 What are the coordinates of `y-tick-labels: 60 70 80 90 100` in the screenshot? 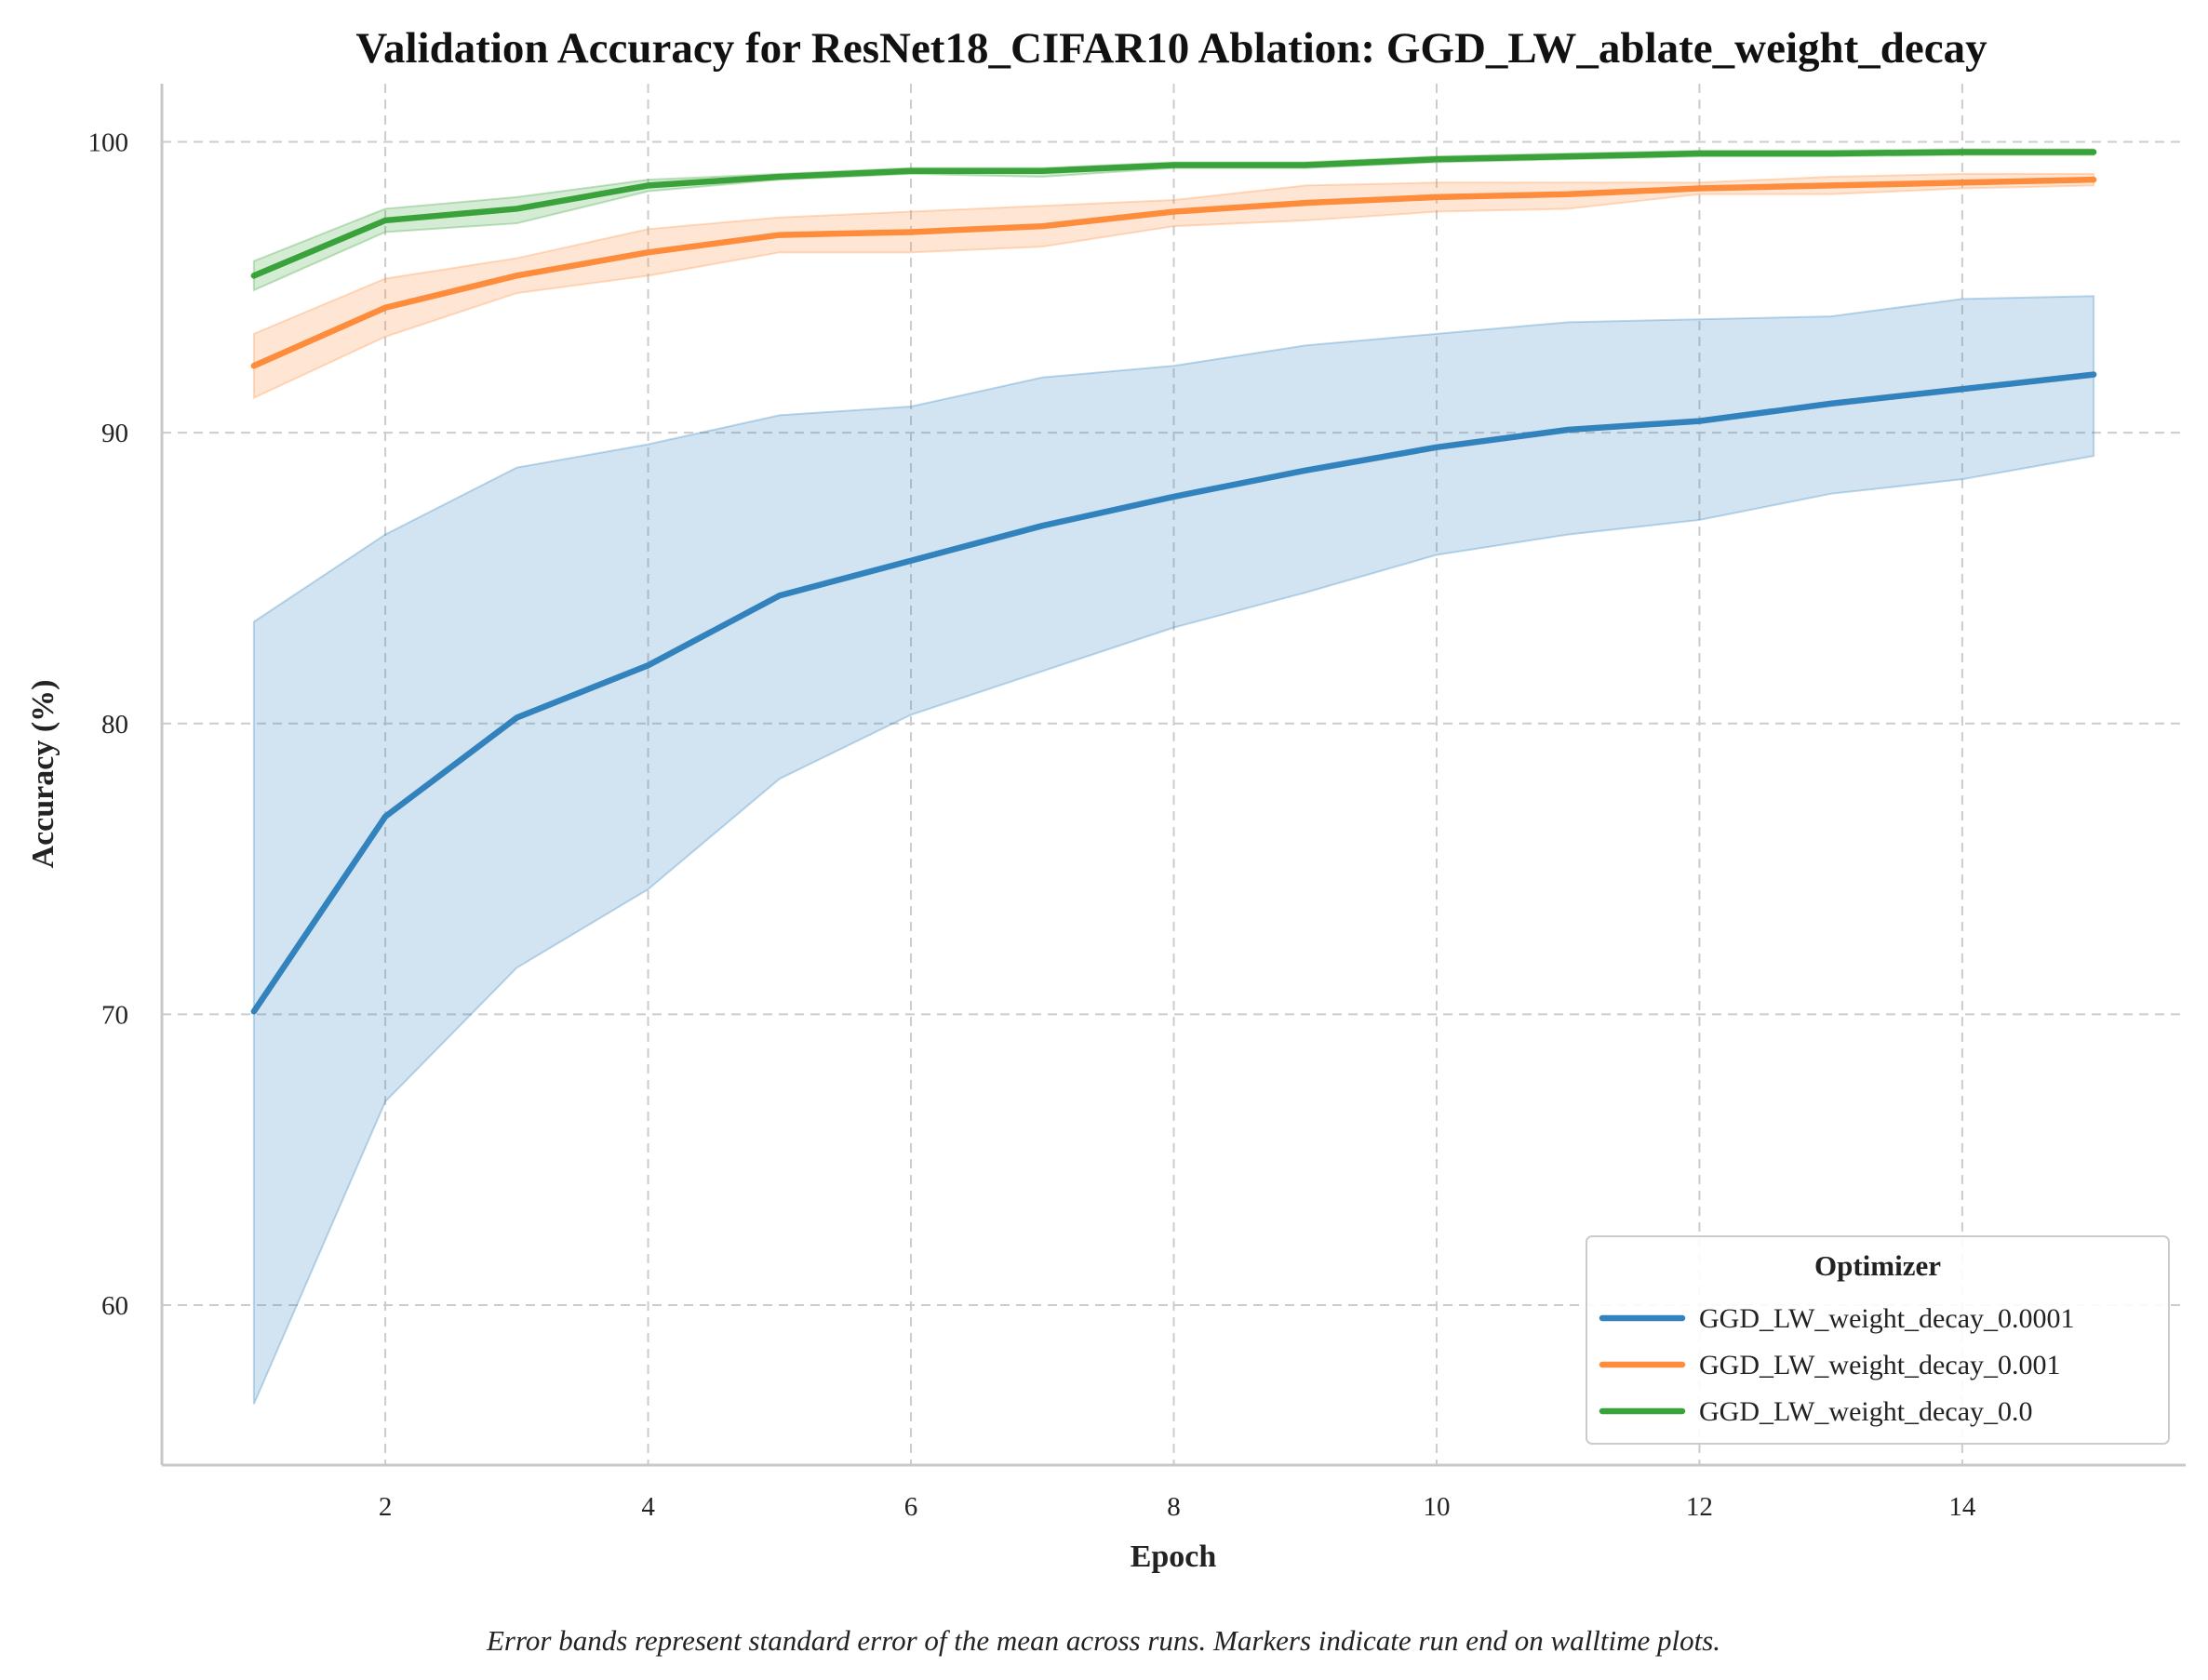 It's located at (109, 725).